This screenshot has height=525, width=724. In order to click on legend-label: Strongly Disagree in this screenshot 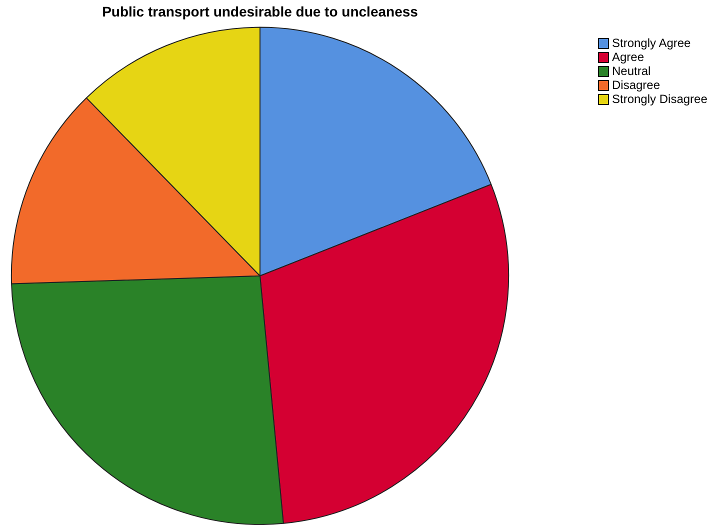, I will do `click(660, 99)`.